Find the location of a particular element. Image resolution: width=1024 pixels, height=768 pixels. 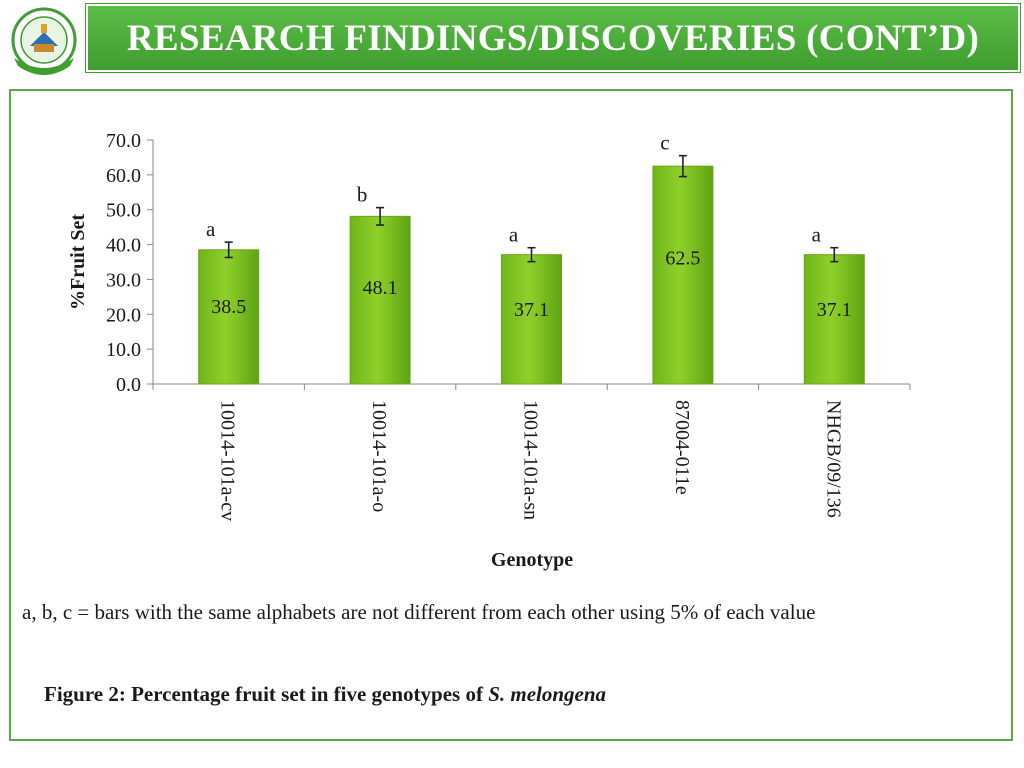

caption-species: S. melongena is located at coordinates (547, 694).